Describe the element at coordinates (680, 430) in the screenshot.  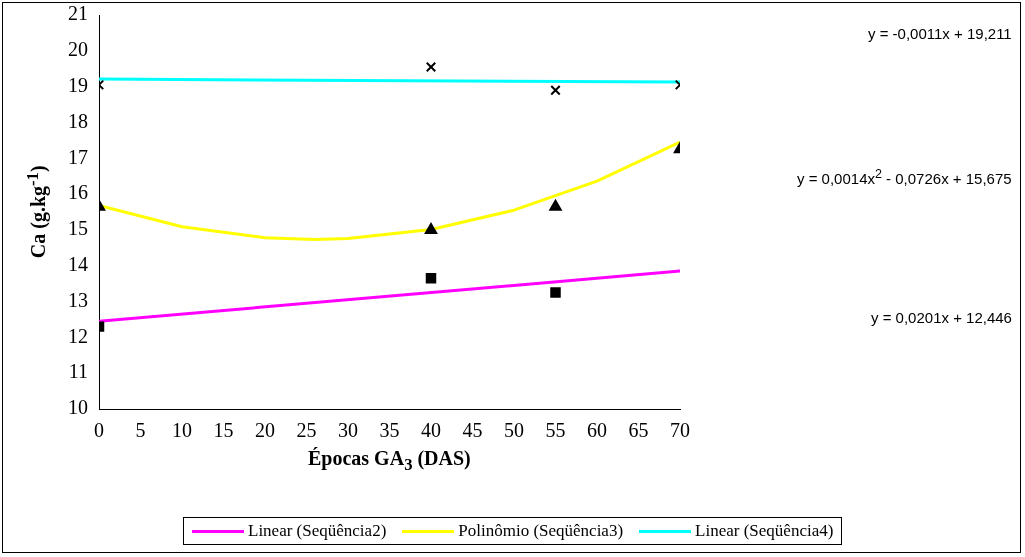
I see `x-tick-label: 70` at that location.